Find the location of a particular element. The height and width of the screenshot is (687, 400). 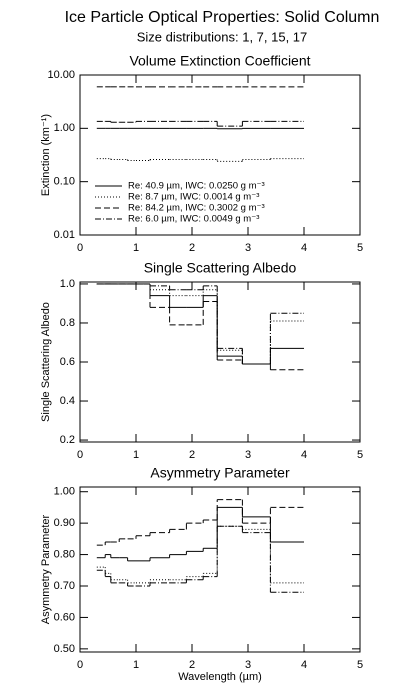

y-axis-label: Extinction (km⁻¹) is located at coordinates (46, 155).